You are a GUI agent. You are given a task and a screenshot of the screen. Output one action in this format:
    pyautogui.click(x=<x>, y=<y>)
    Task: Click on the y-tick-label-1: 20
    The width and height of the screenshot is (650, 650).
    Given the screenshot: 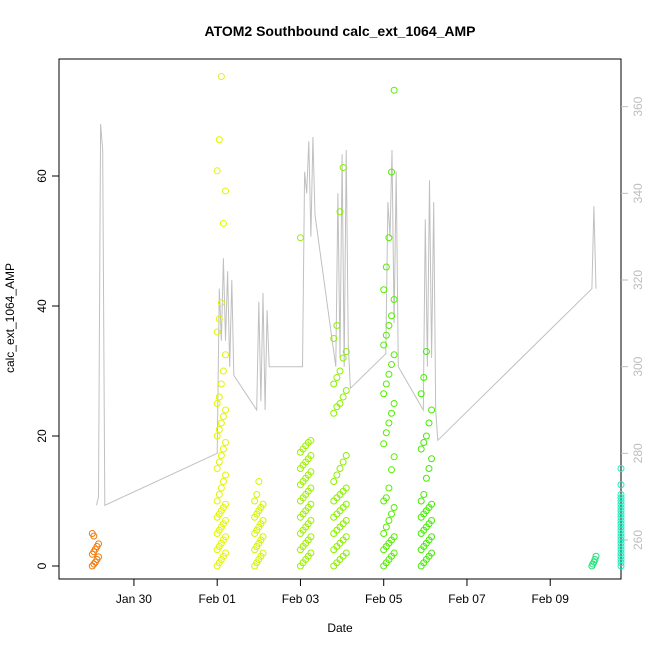 What is the action you would take?
    pyautogui.click(x=42, y=436)
    